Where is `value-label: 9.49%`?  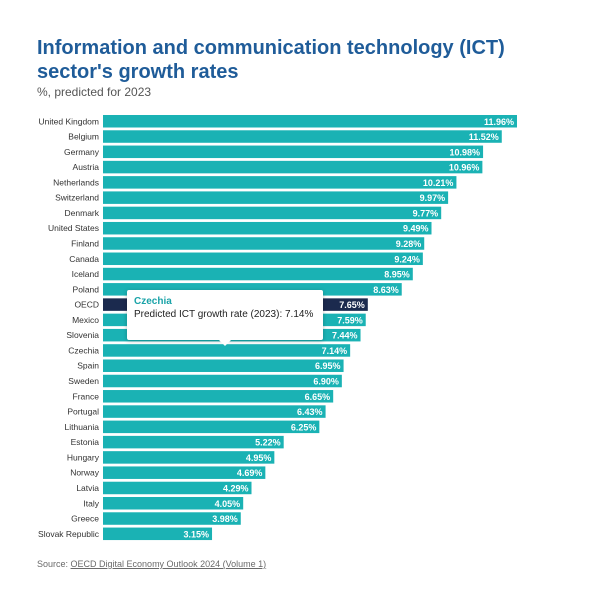 value-label: 9.49% is located at coordinates (416, 229).